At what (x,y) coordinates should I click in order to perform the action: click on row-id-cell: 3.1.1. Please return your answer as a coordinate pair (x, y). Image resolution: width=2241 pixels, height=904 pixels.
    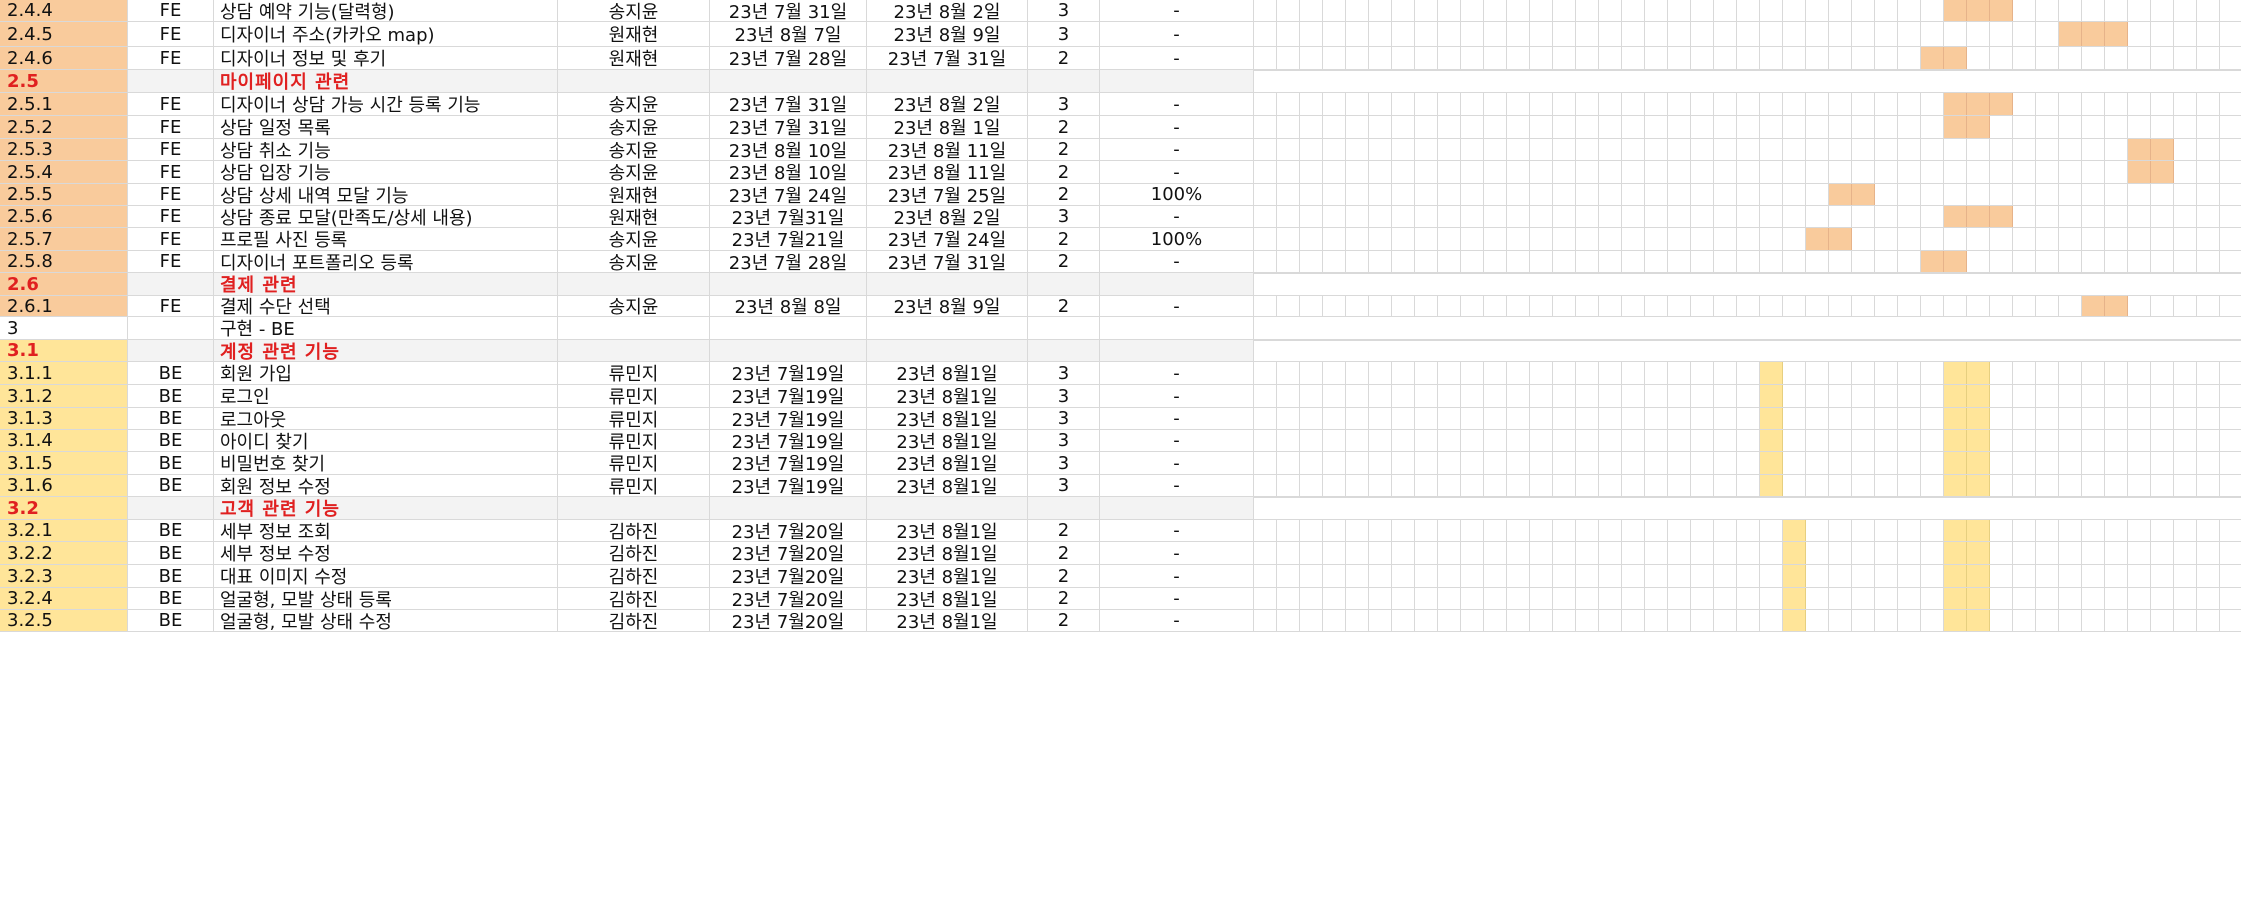
    Looking at the image, I should click on (64, 373).